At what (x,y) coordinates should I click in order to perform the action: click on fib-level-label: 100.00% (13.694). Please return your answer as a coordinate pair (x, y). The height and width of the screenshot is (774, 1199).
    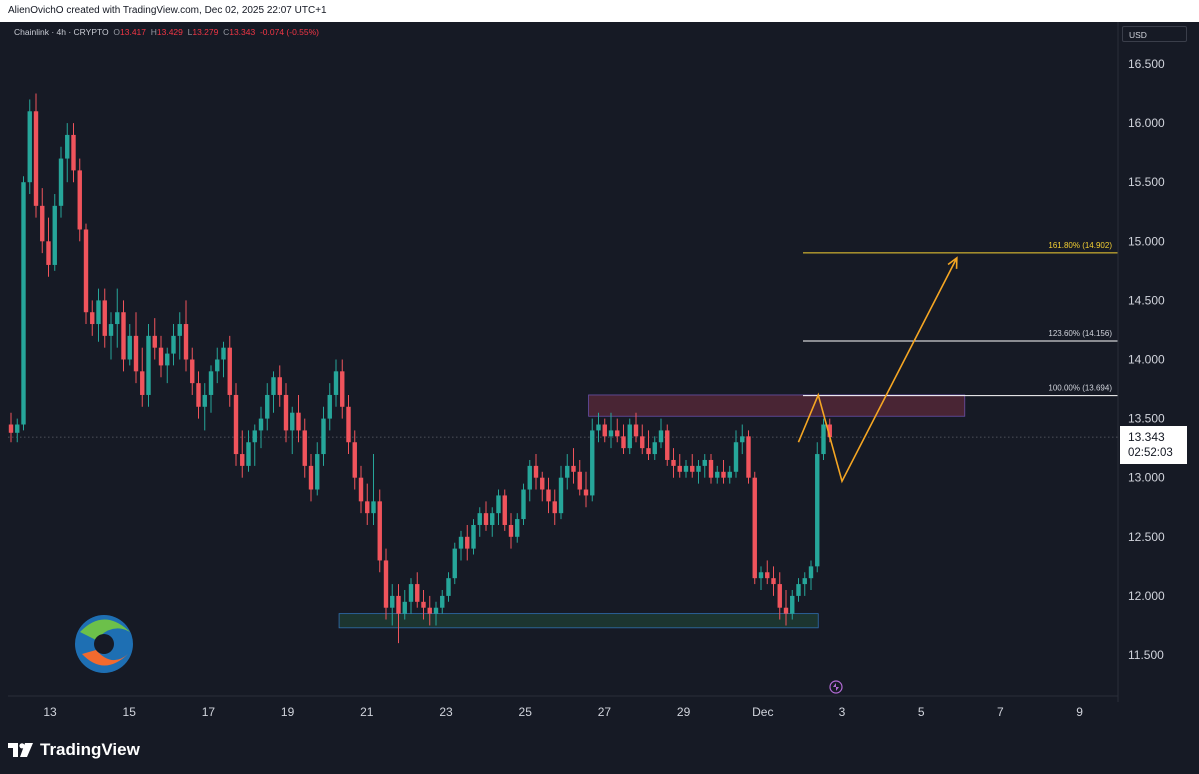
    Looking at the image, I should click on (1080, 388).